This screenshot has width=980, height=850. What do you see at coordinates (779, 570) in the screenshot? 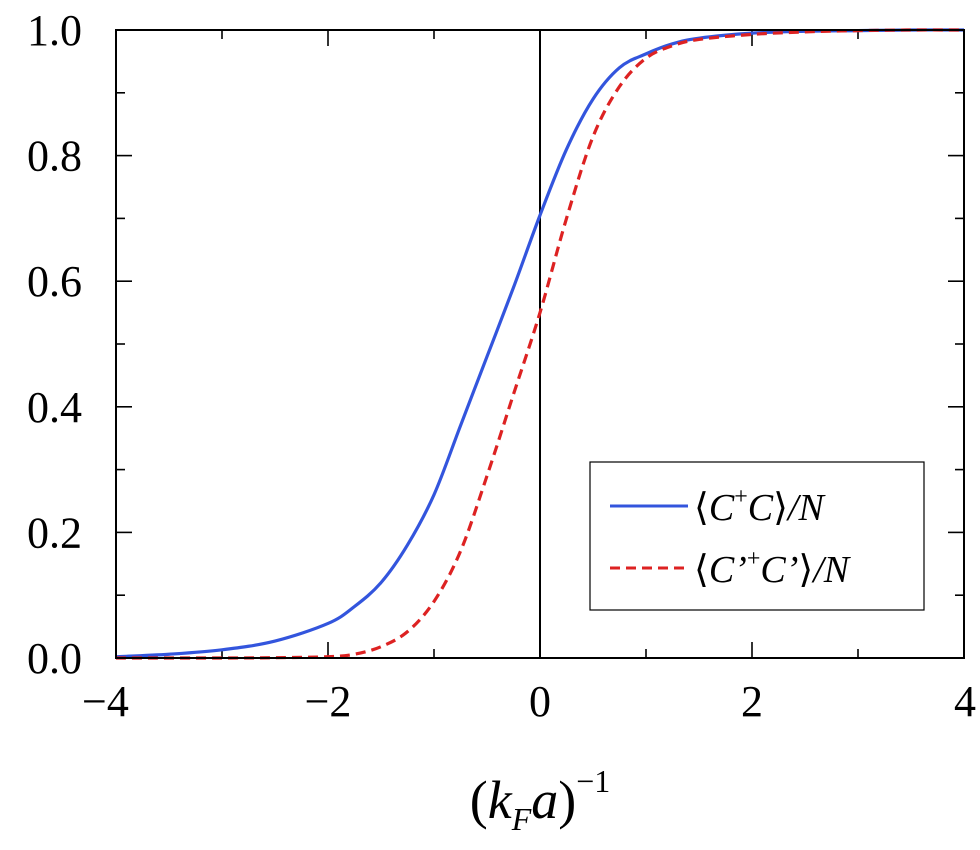
I see `legend-2-c2: C’` at bounding box center [779, 570].